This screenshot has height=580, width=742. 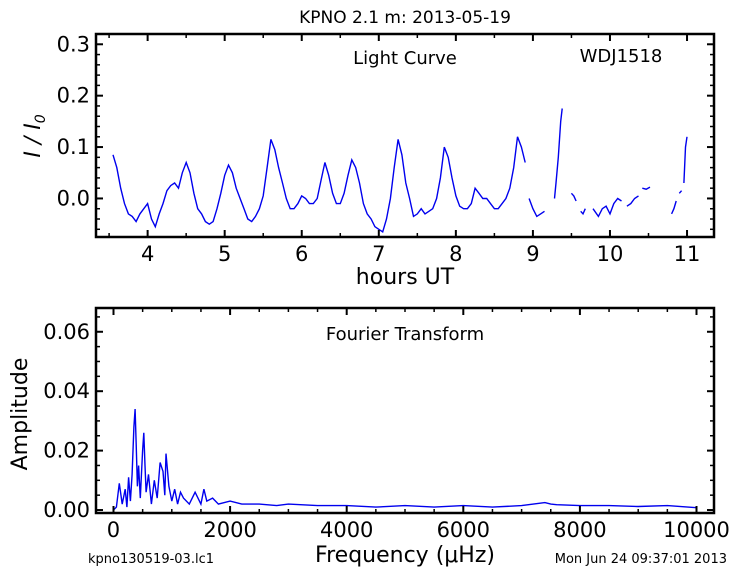 I want to click on lc-ytick-label: 0.1, so click(x=73, y=147).